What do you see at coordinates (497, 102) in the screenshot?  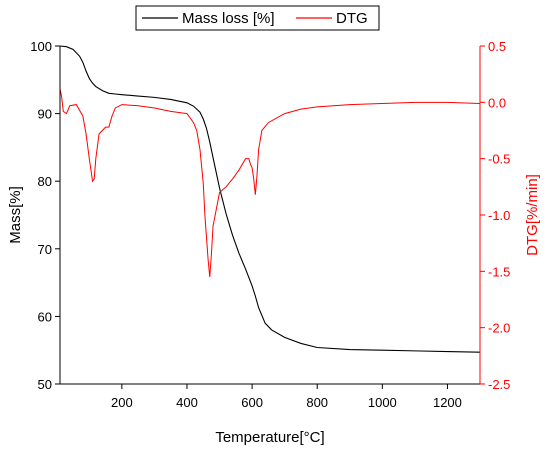 I see `right-tick-label: 0.0` at bounding box center [497, 102].